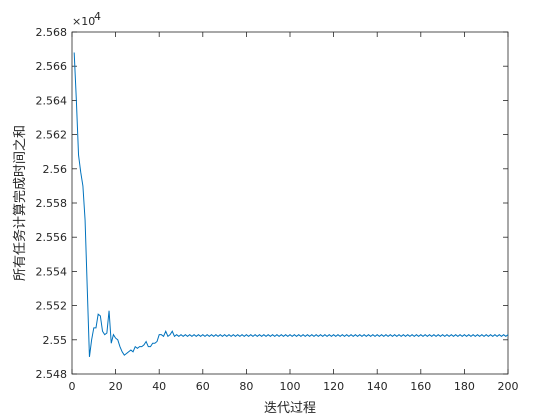  I want to click on y-tick-label: 2.548, so click(52, 374).